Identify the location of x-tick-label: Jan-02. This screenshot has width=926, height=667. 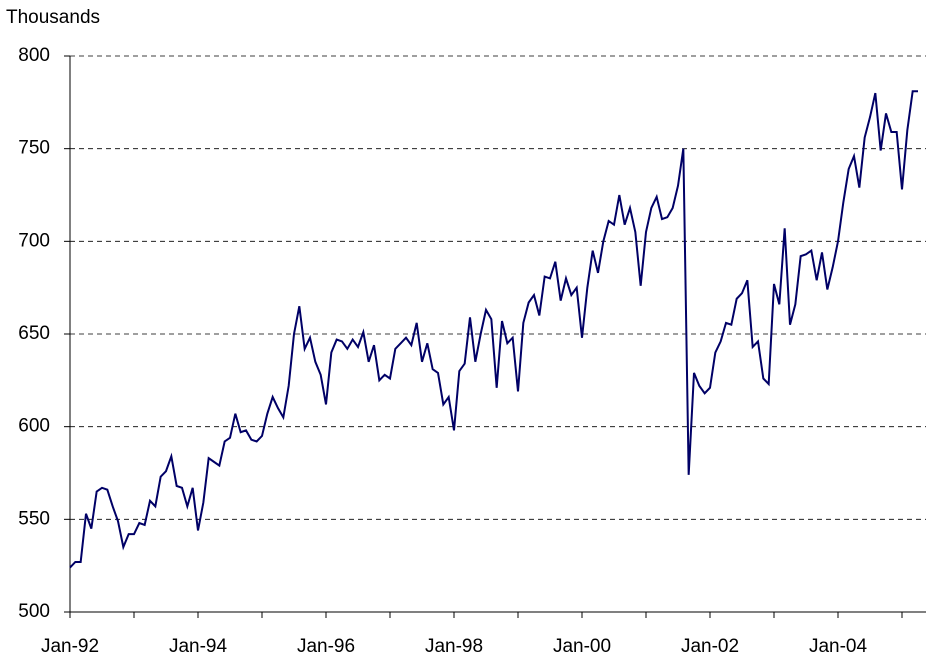
(710, 646).